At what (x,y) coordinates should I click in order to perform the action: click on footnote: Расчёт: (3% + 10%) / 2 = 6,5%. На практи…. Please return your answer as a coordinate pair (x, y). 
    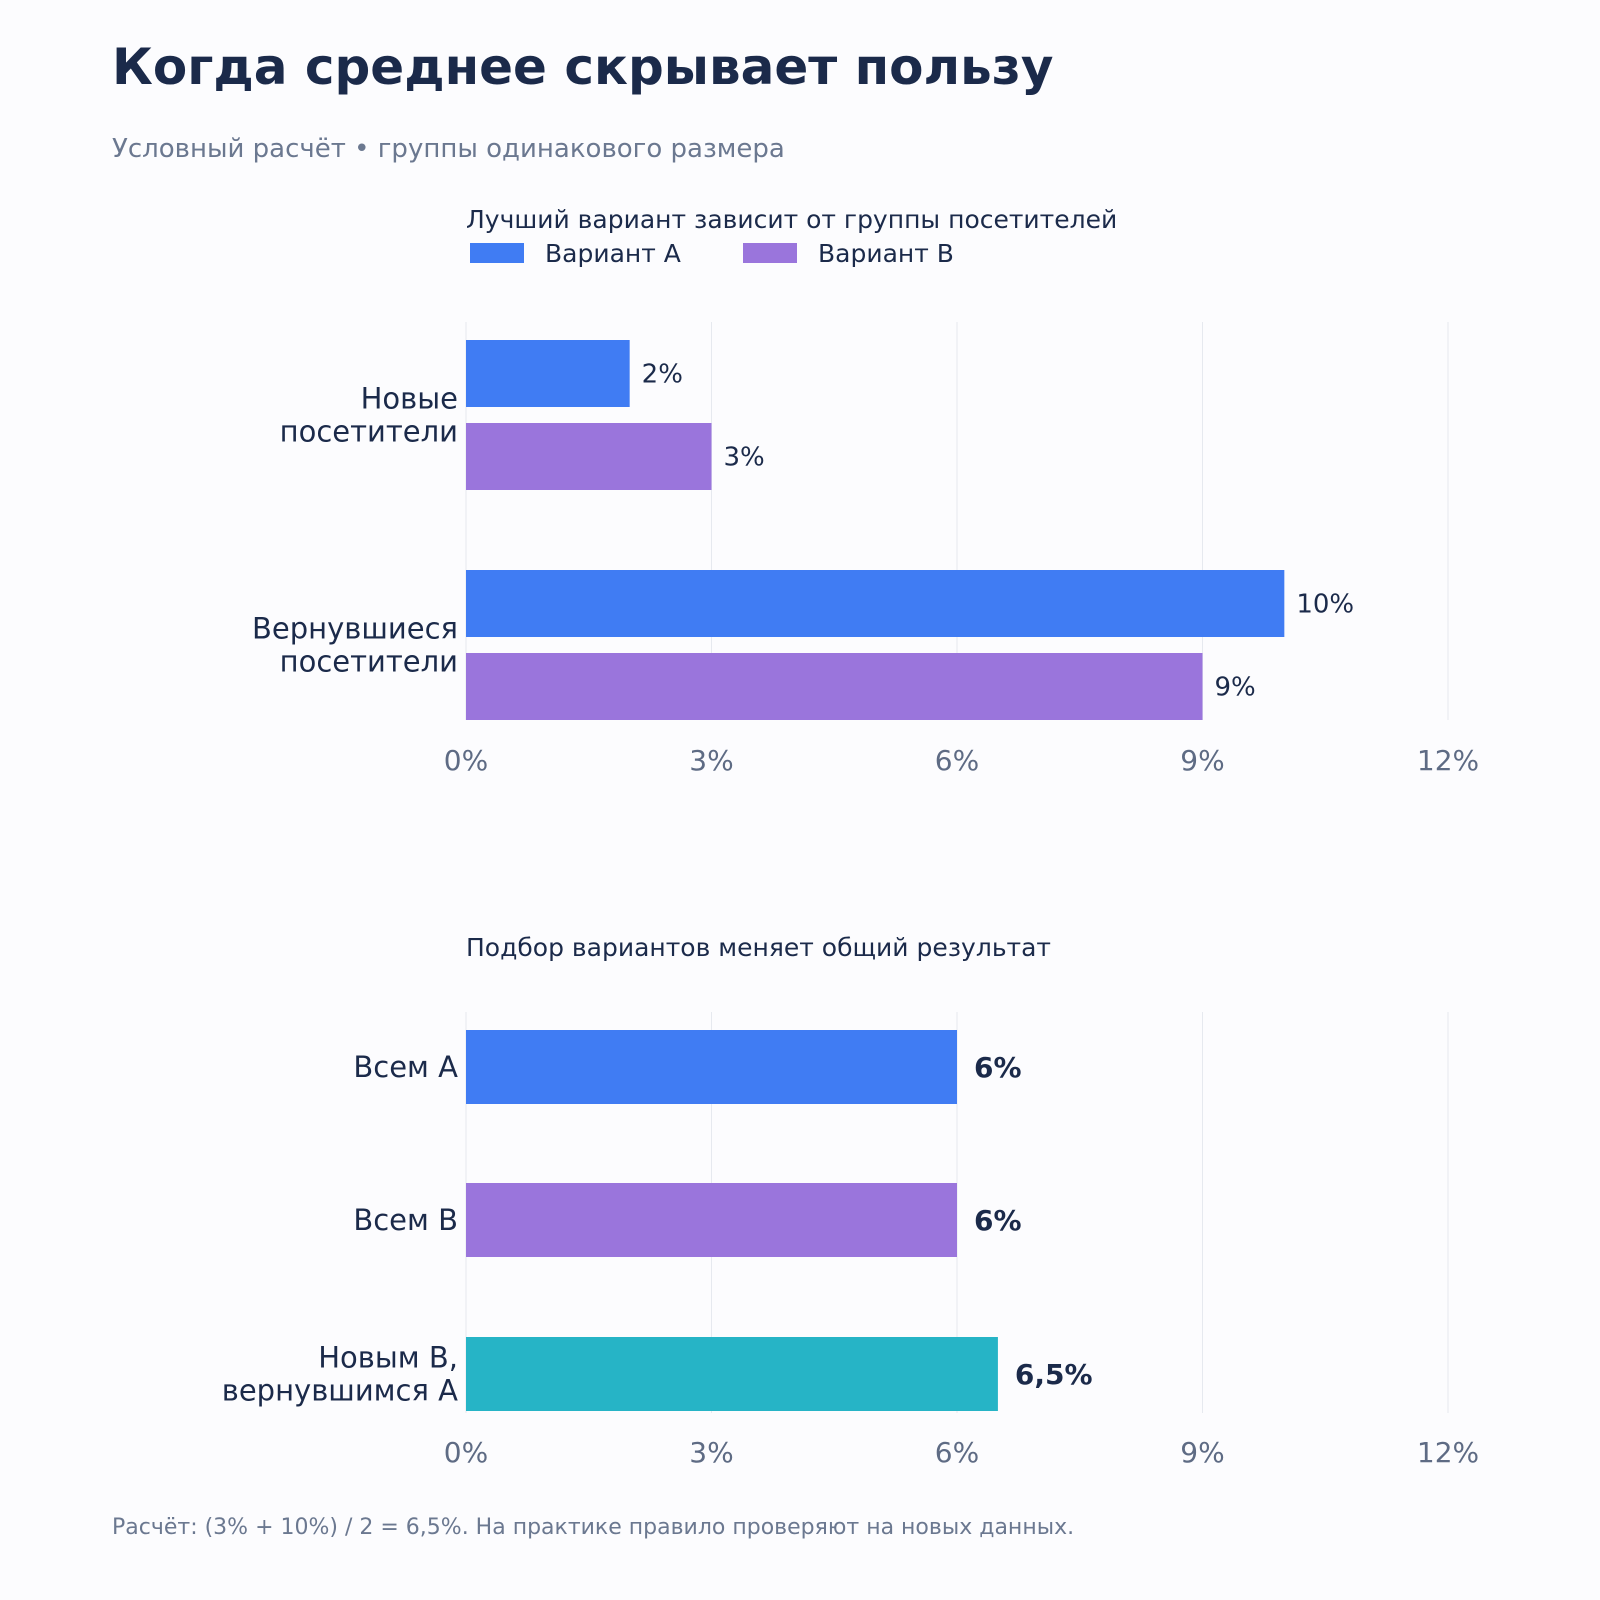
    Looking at the image, I should click on (593, 1527).